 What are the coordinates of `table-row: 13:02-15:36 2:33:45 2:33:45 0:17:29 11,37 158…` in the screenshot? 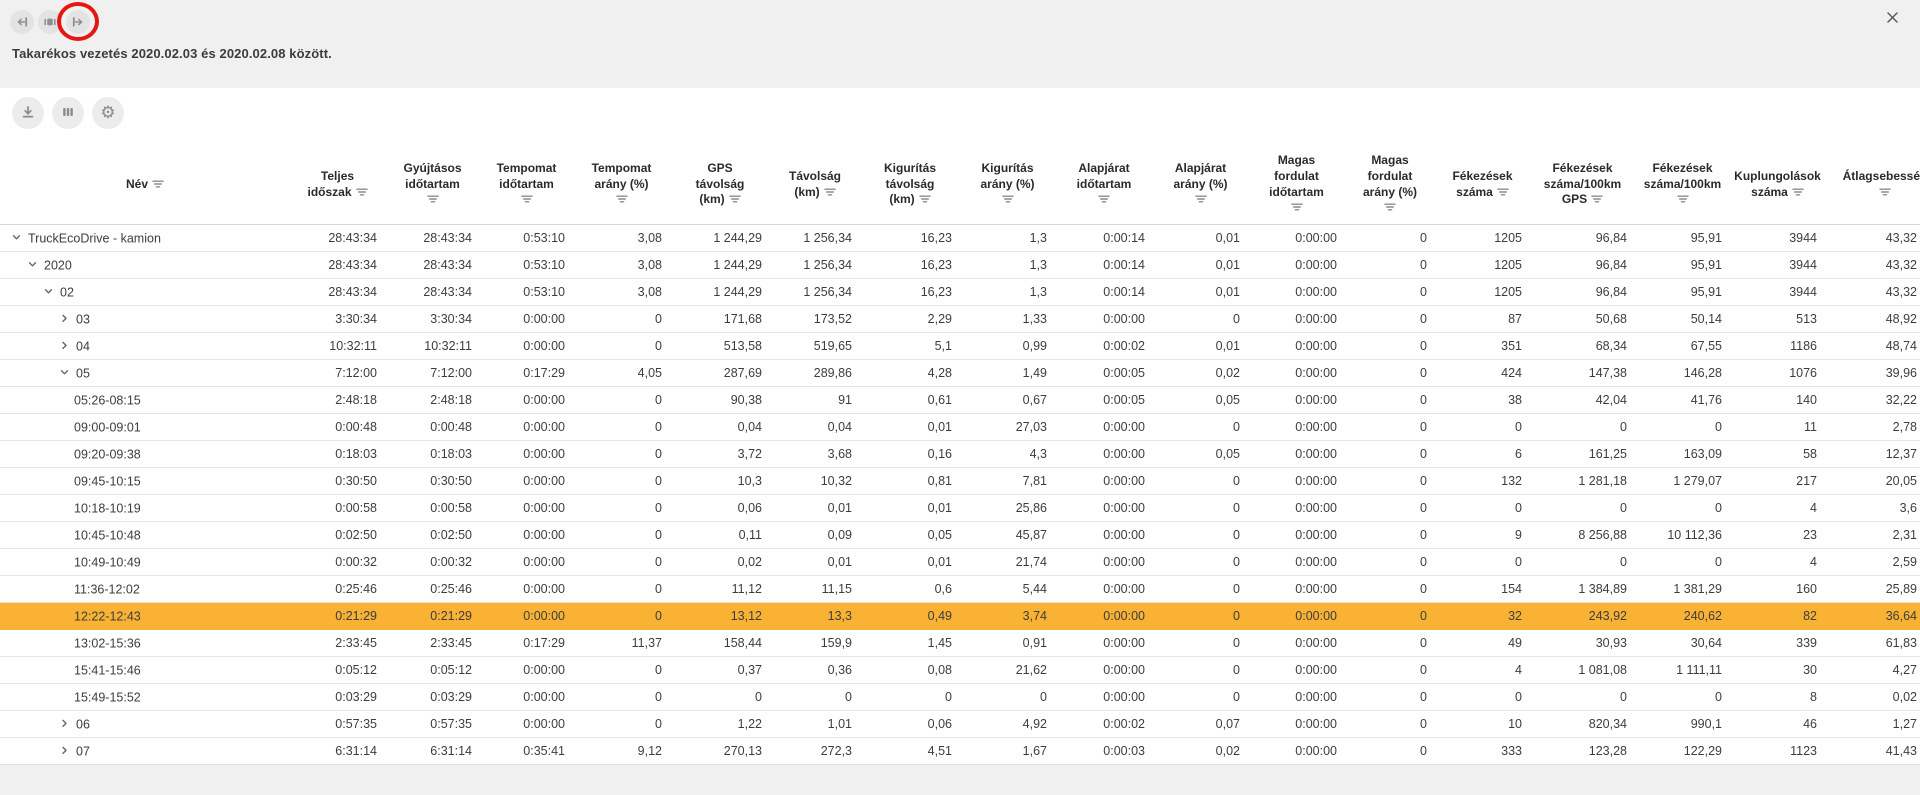 It's located at (960, 643).